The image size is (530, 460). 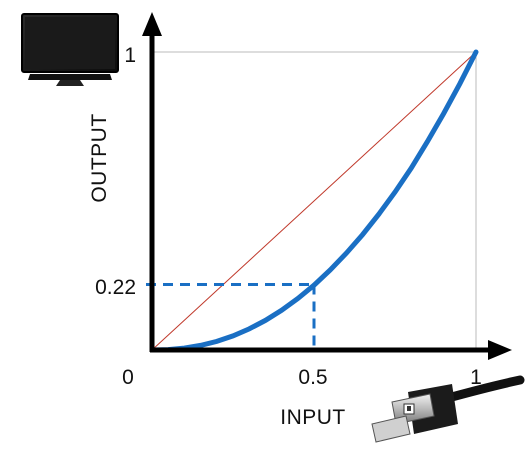 I want to click on x-axis-arrowhead, so click(x=500, y=350).